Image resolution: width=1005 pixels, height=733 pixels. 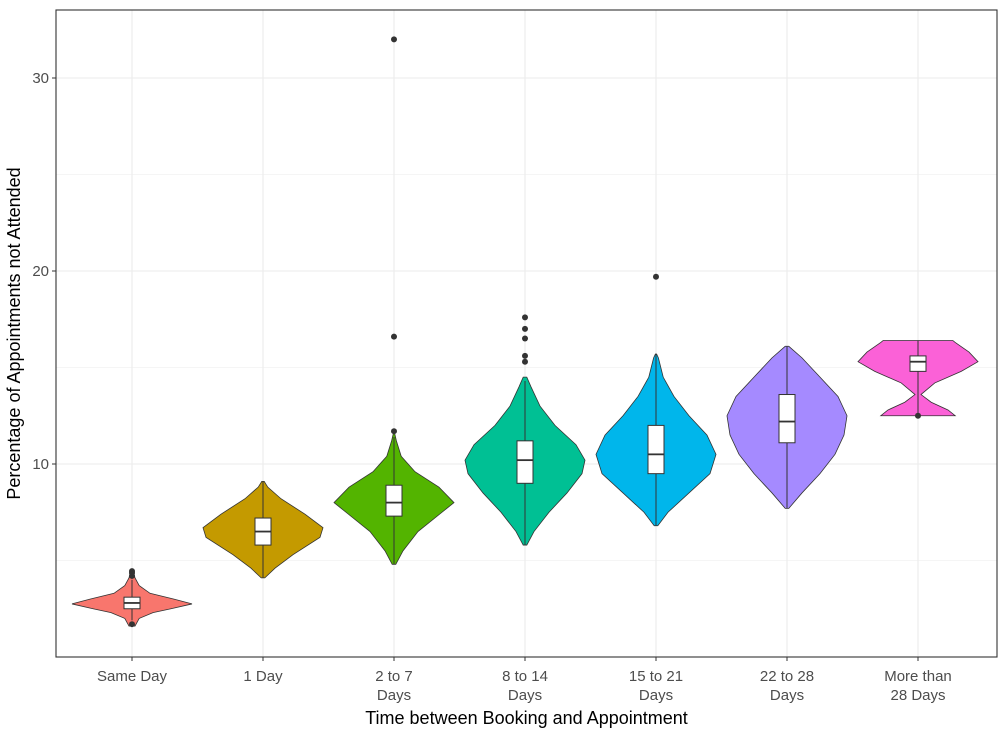 What do you see at coordinates (40, 271) in the screenshot?
I see `y-tick-label: 20` at bounding box center [40, 271].